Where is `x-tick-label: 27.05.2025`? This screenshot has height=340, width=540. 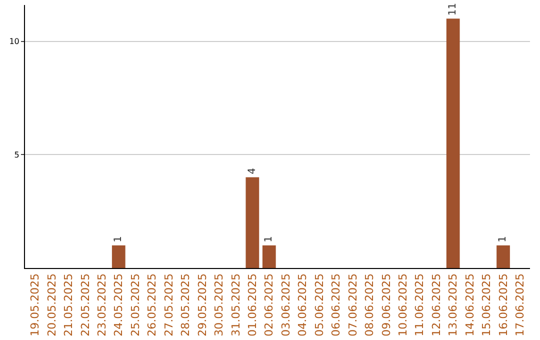
x-tick-label: 27.05.2025 is located at coordinates (169, 304).